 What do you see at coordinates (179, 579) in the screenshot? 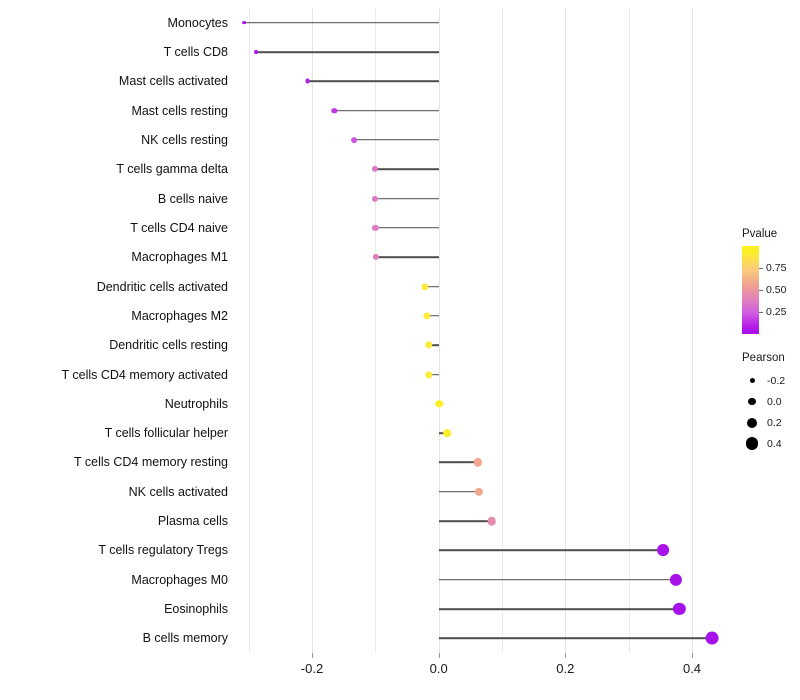
I see `y-axis-label: Macrophages M0` at bounding box center [179, 579].